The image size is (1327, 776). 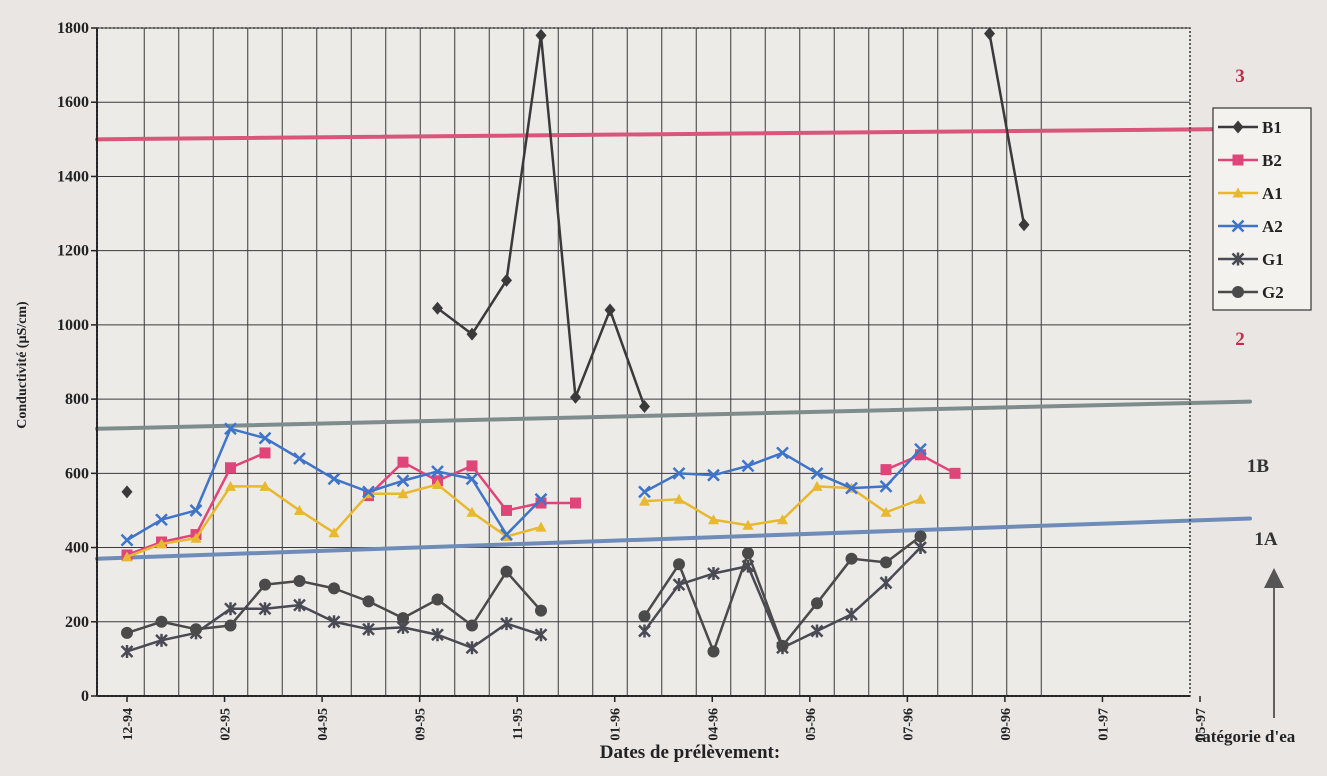 I want to click on y-tick-label: 1000, so click(x=73, y=325).